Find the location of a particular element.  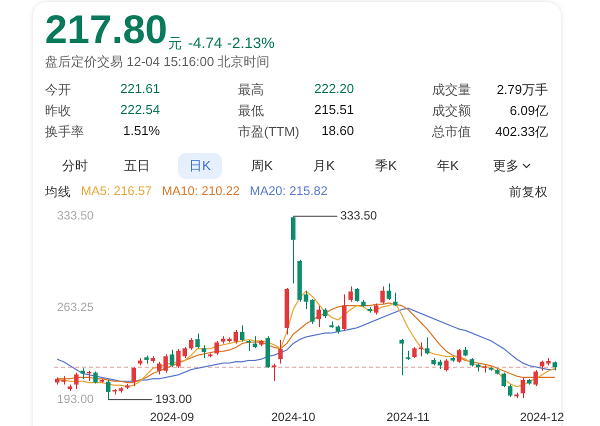

text: 215.51 is located at coordinates (334, 109).